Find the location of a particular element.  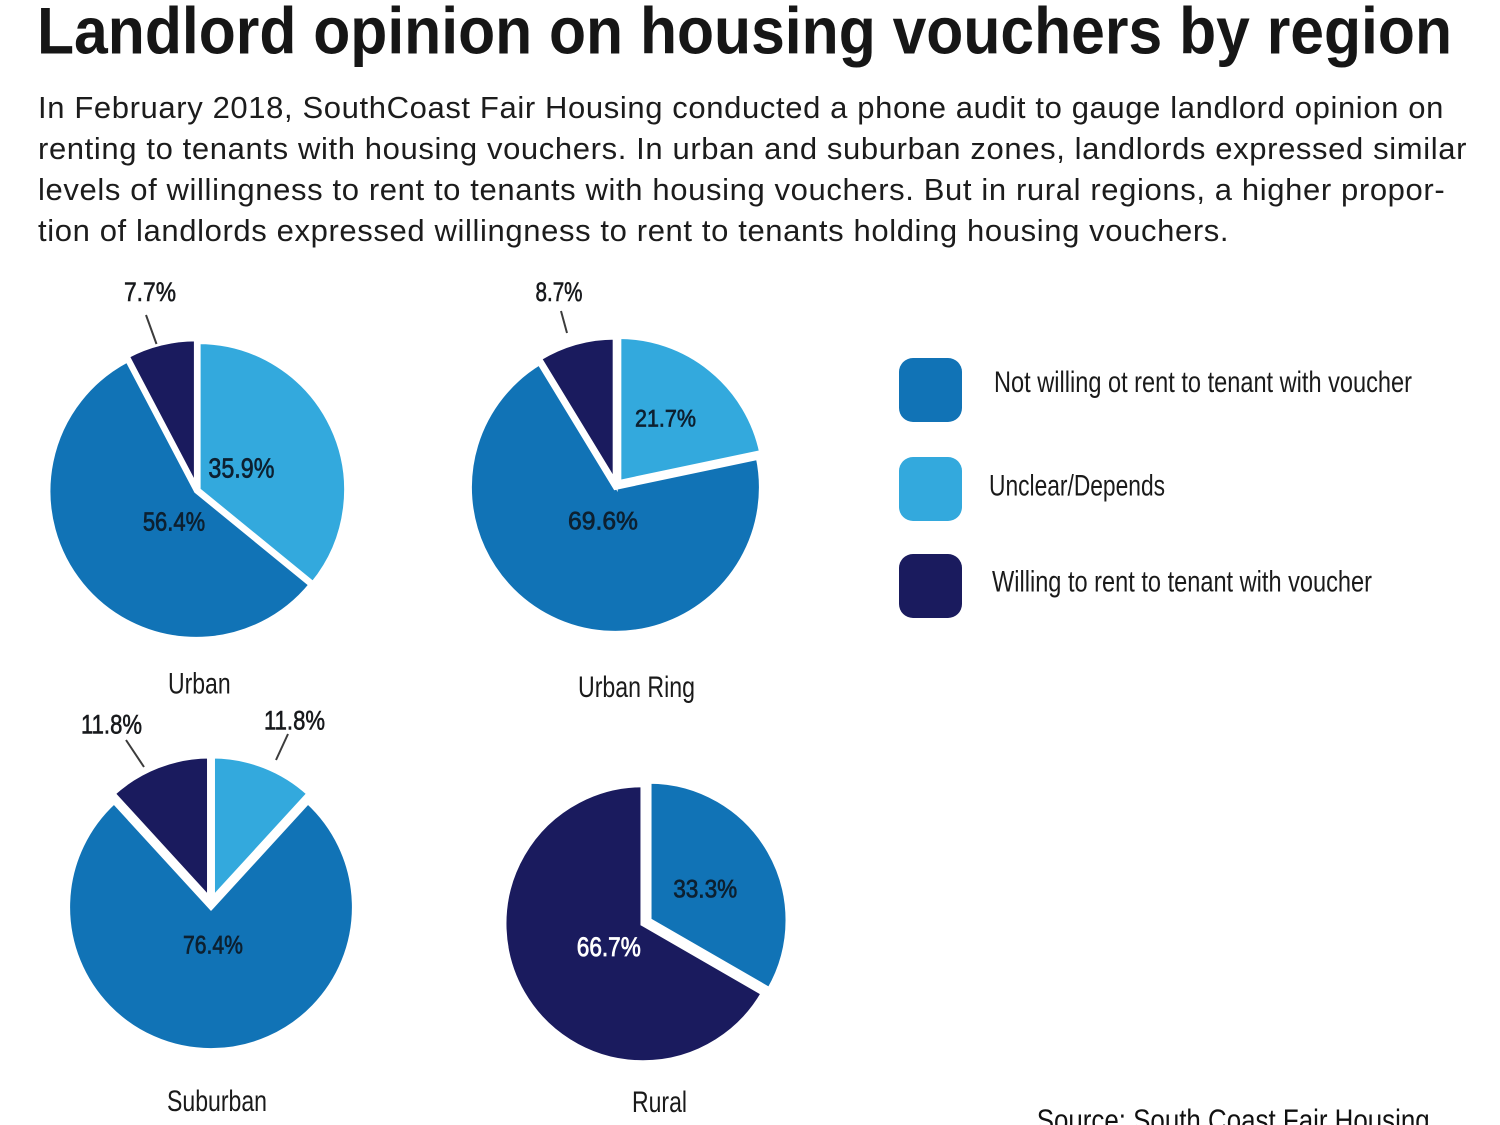

svg-text: 7.7% is located at coordinates (150, 292).